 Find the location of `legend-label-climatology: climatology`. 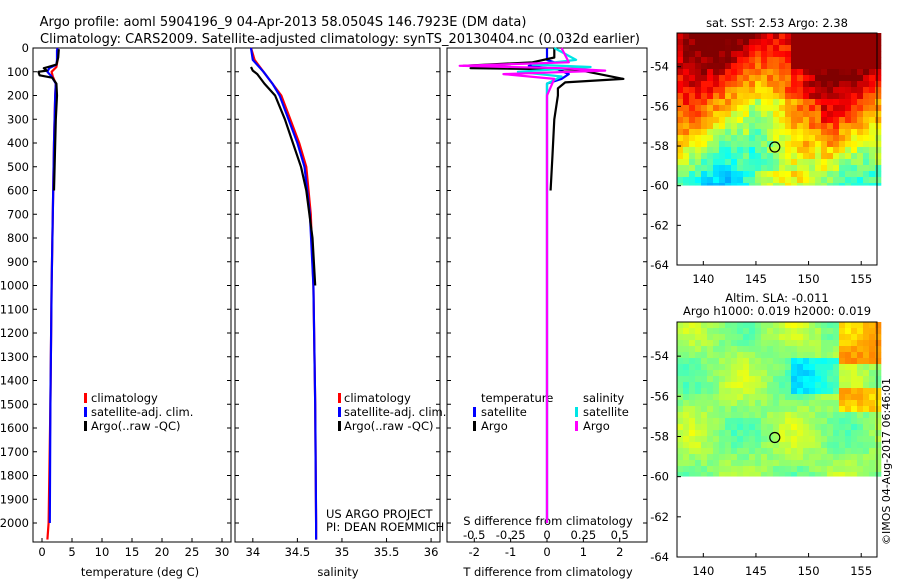

legend-label-climatology: climatology is located at coordinates (377, 398).